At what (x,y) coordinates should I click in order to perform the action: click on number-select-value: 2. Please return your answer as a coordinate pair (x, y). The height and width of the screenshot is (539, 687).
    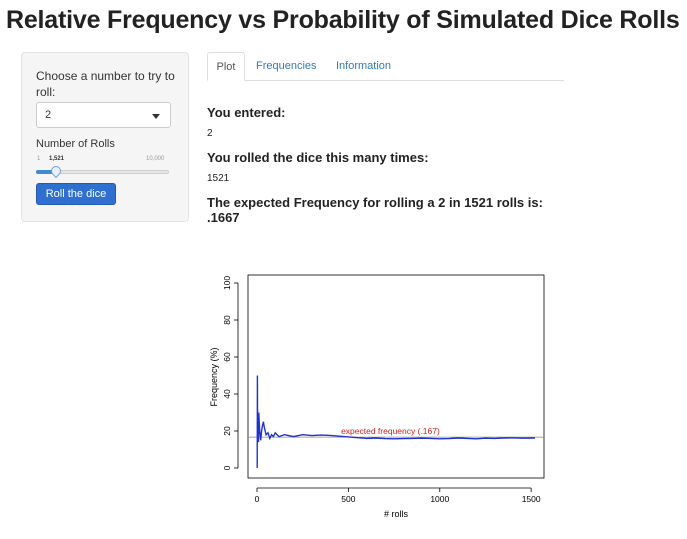
    Looking at the image, I should click on (48, 115).